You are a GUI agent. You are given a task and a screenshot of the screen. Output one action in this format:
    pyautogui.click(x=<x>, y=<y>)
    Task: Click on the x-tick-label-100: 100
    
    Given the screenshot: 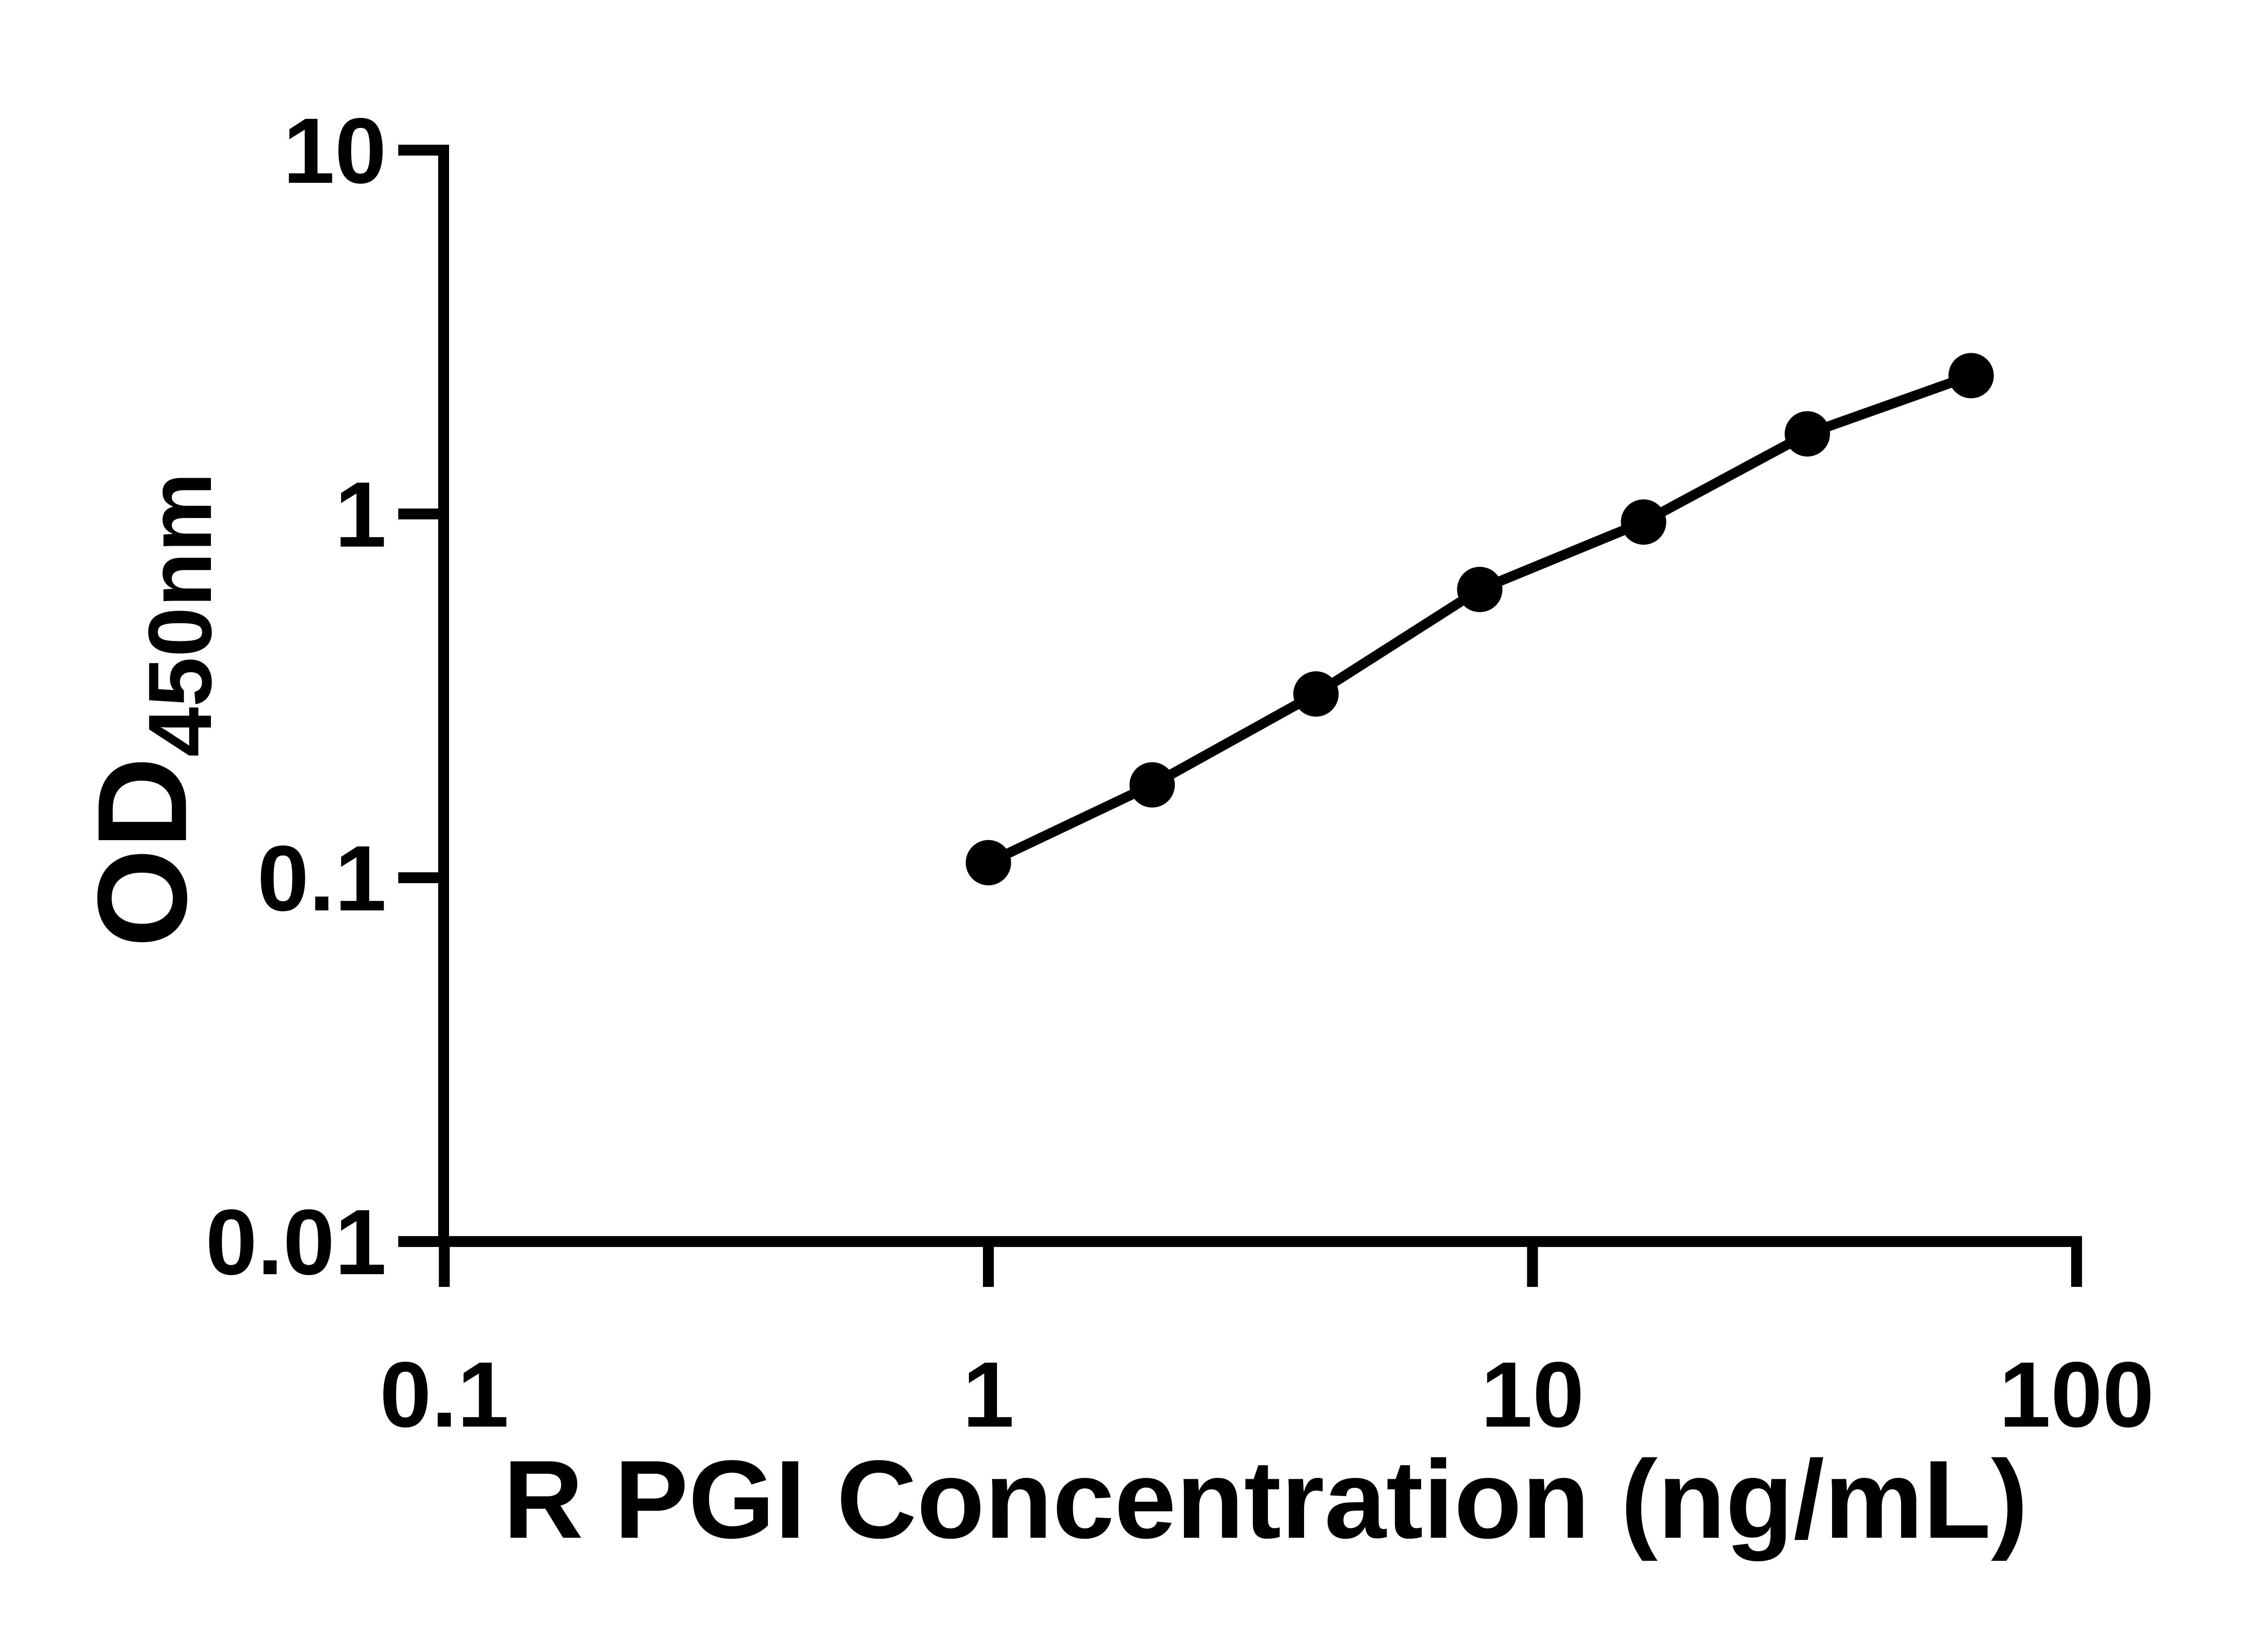 What is the action you would take?
    pyautogui.click(x=2076, y=1395)
    